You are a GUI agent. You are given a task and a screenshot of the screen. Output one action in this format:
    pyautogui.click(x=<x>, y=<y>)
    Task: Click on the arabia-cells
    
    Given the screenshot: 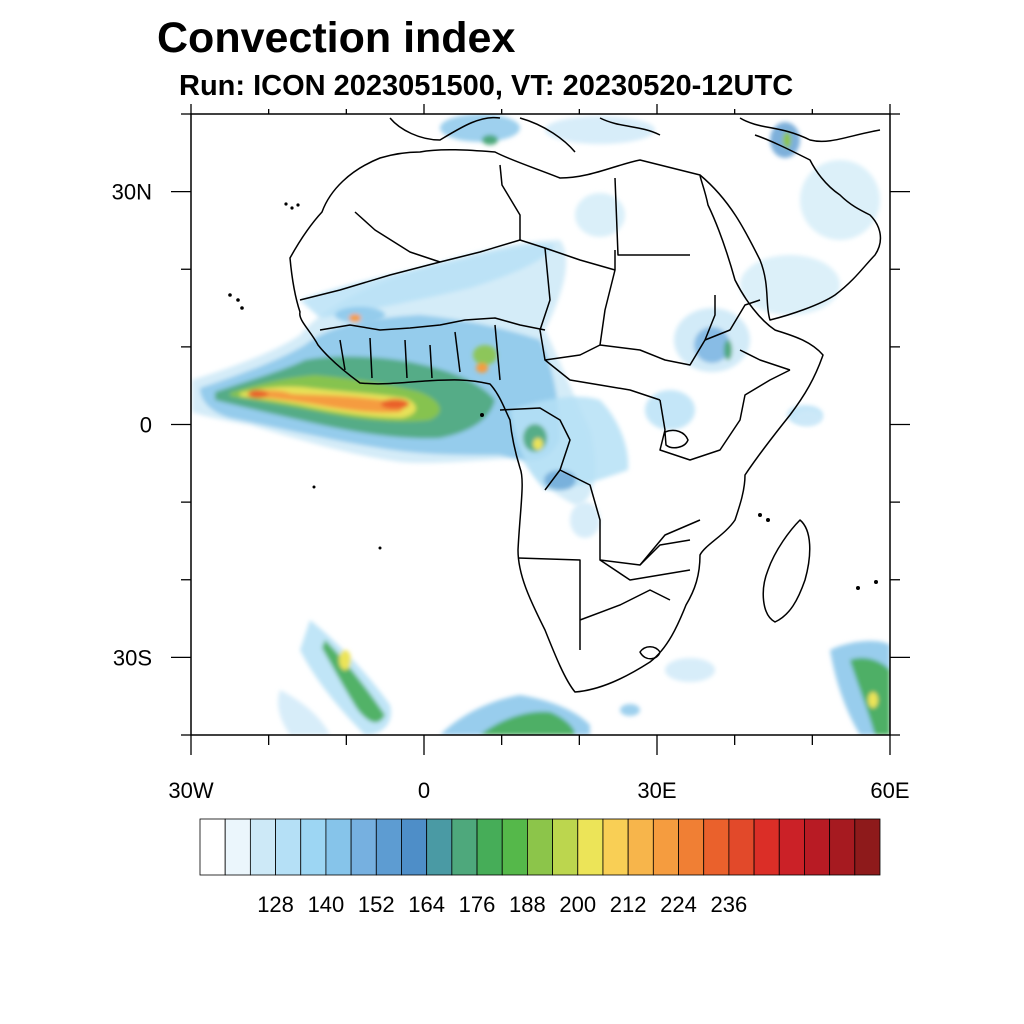 What is the action you would take?
    pyautogui.click(x=790, y=285)
    